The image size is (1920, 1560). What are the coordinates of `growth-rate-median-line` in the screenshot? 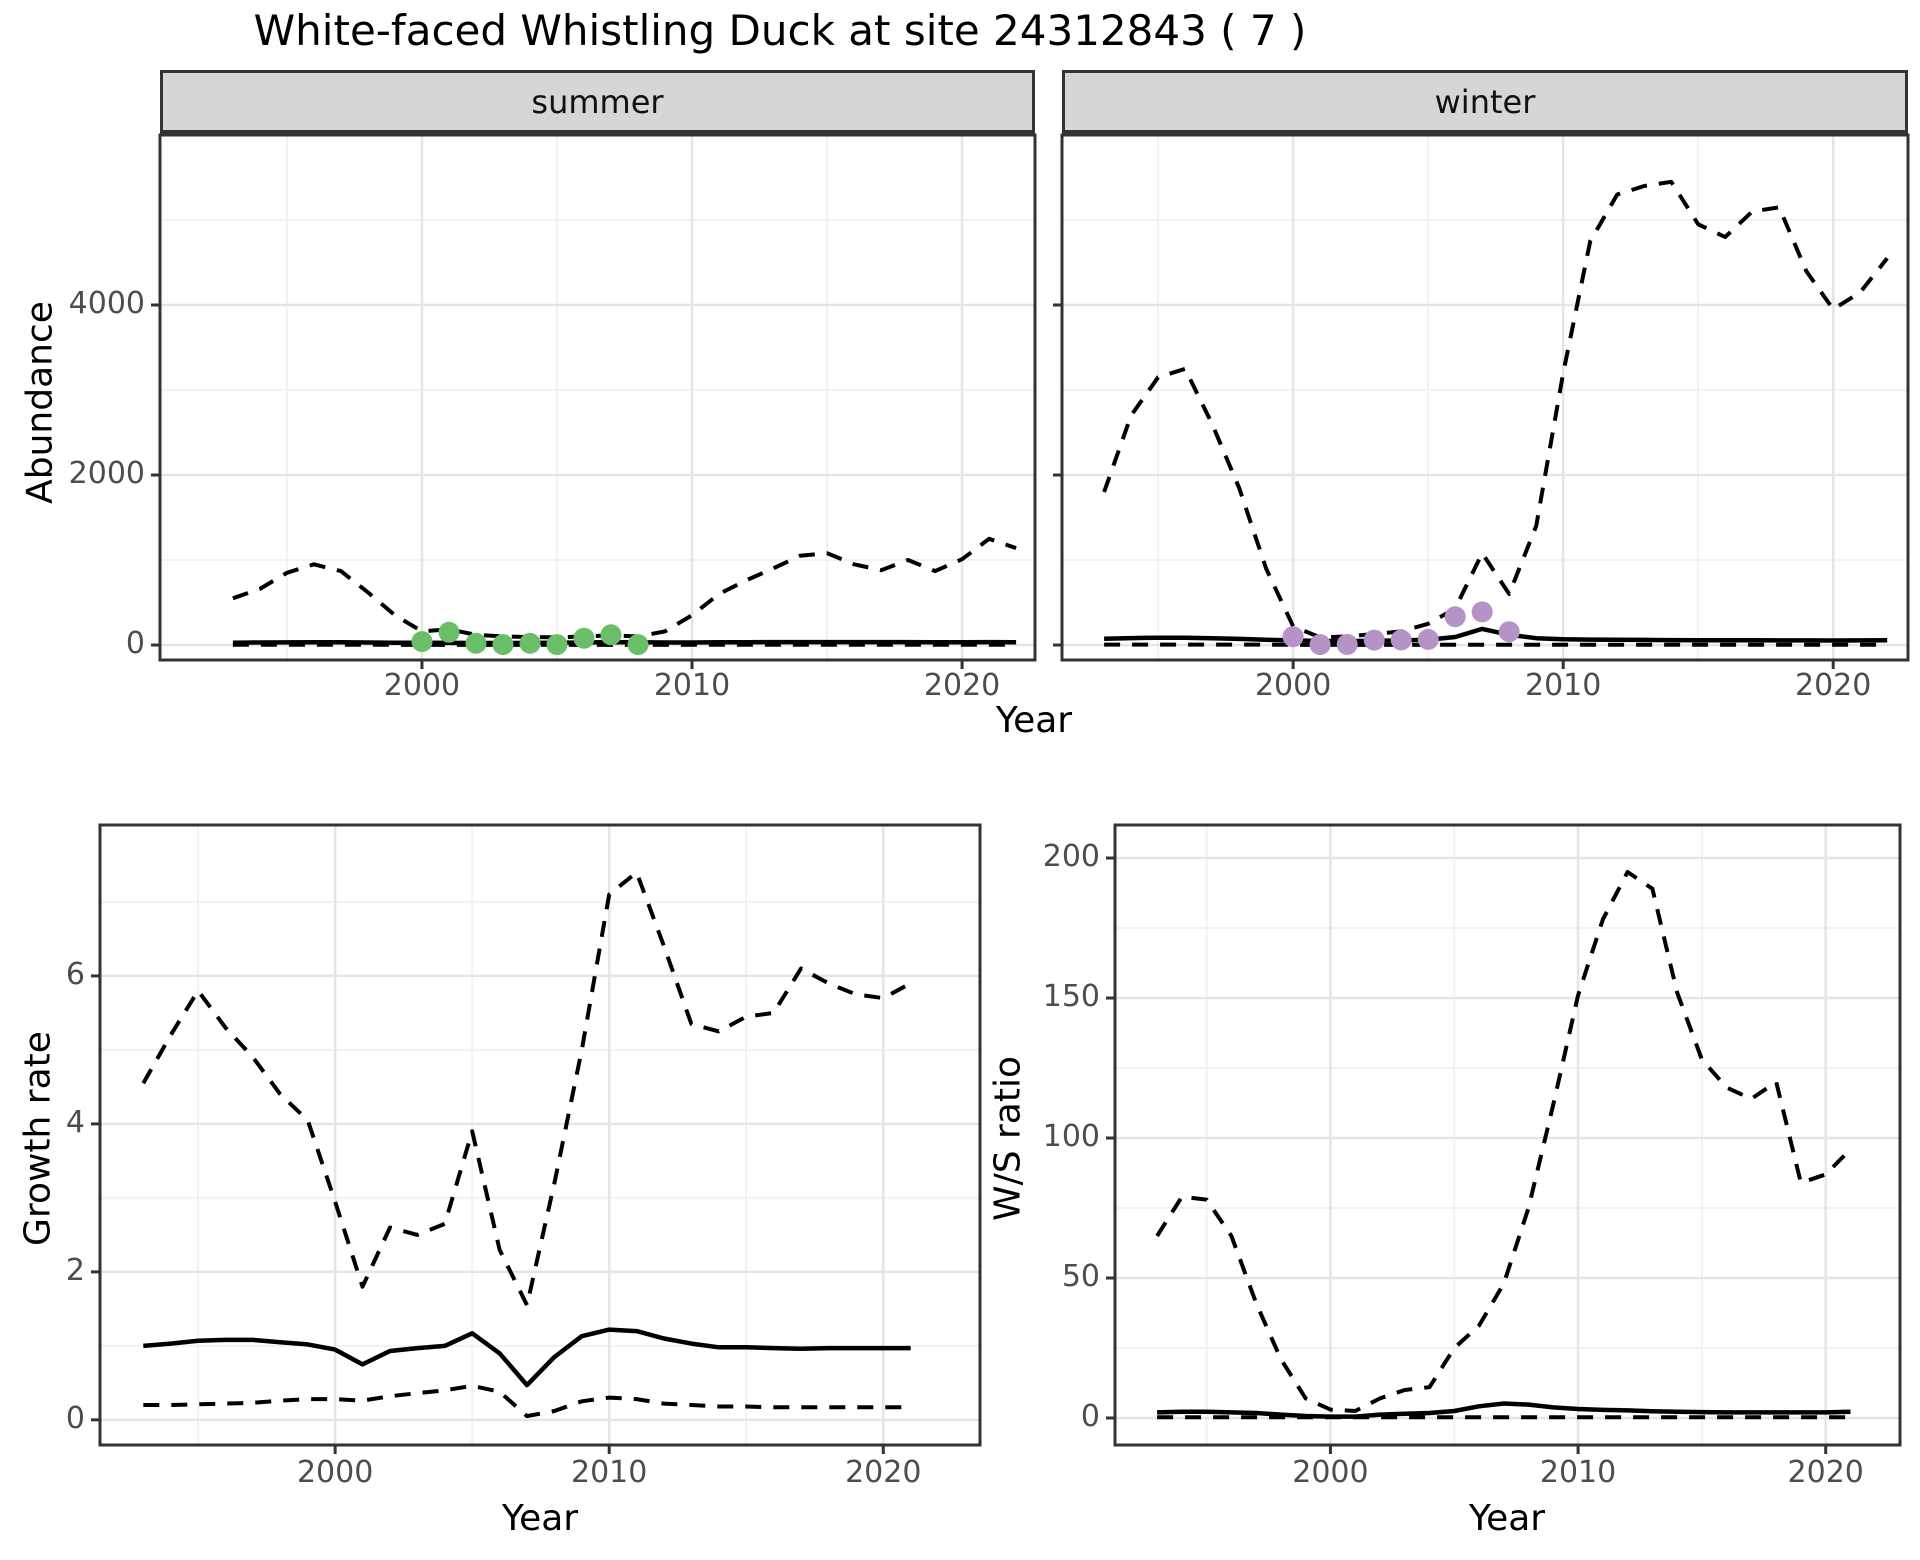 It's located at (527, 1357).